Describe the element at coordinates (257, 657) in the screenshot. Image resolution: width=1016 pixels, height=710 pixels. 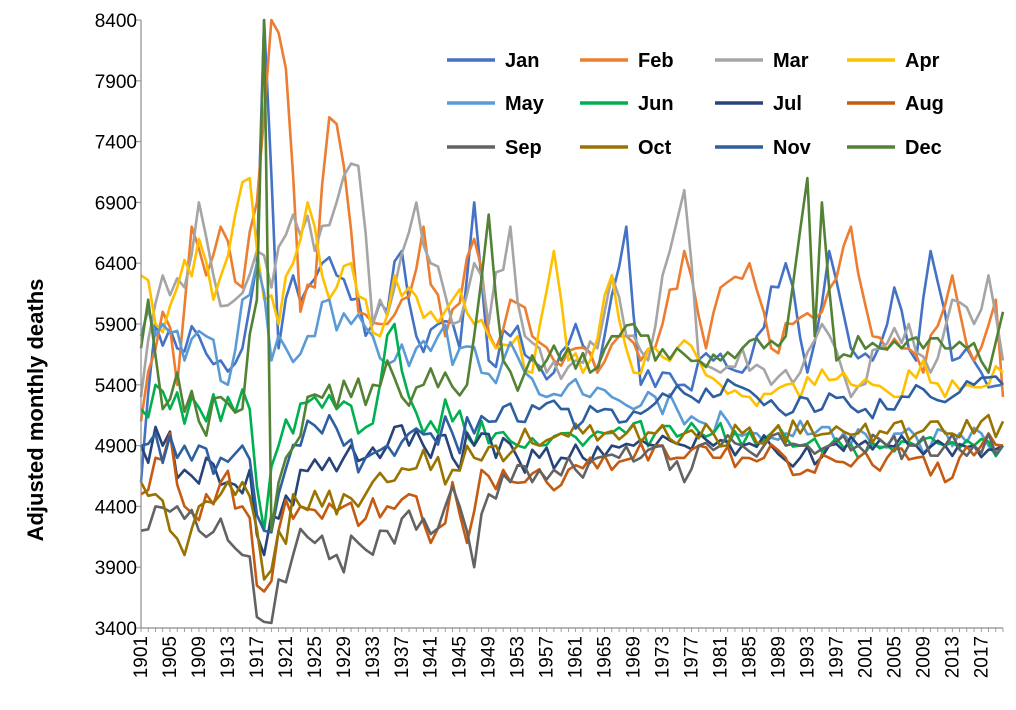
I see `x-tick-label: 1917` at that location.